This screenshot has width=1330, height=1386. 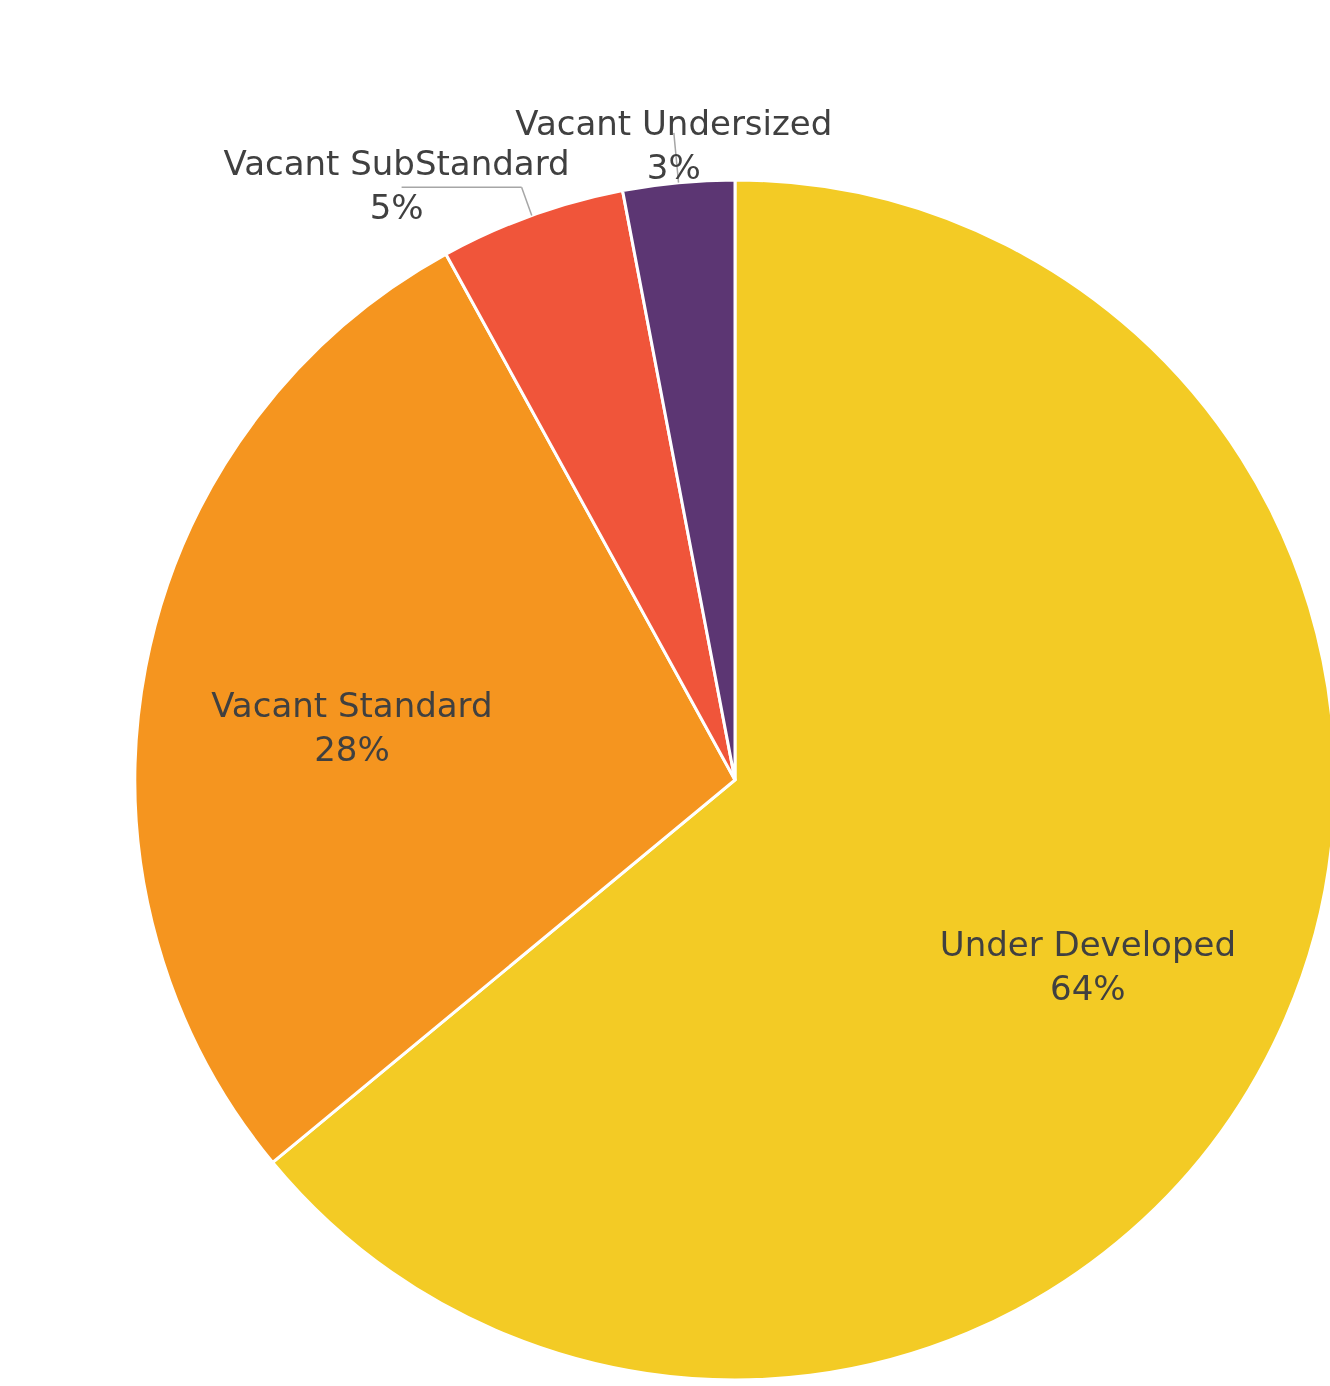 What do you see at coordinates (1087, 944) in the screenshot?
I see `slice-label: Under Developed` at bounding box center [1087, 944].